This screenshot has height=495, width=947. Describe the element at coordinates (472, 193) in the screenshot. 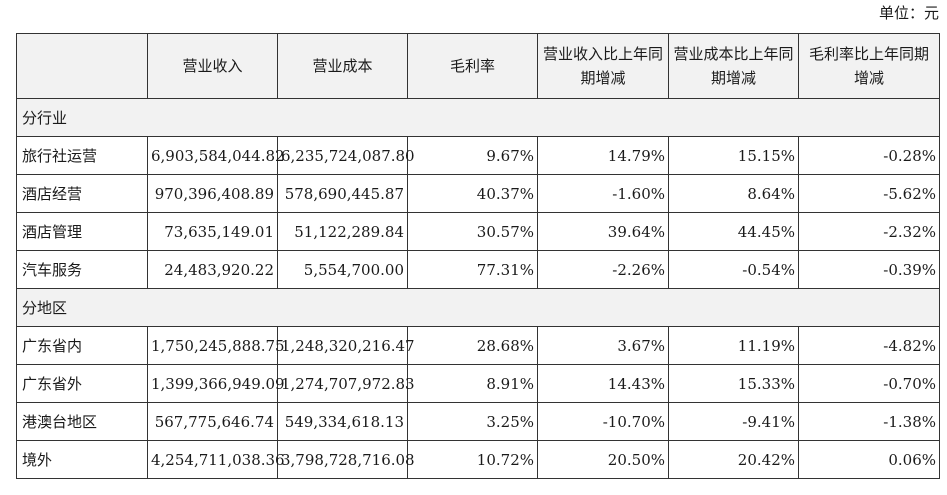

I see `margin-cell: 40.37%` at that location.